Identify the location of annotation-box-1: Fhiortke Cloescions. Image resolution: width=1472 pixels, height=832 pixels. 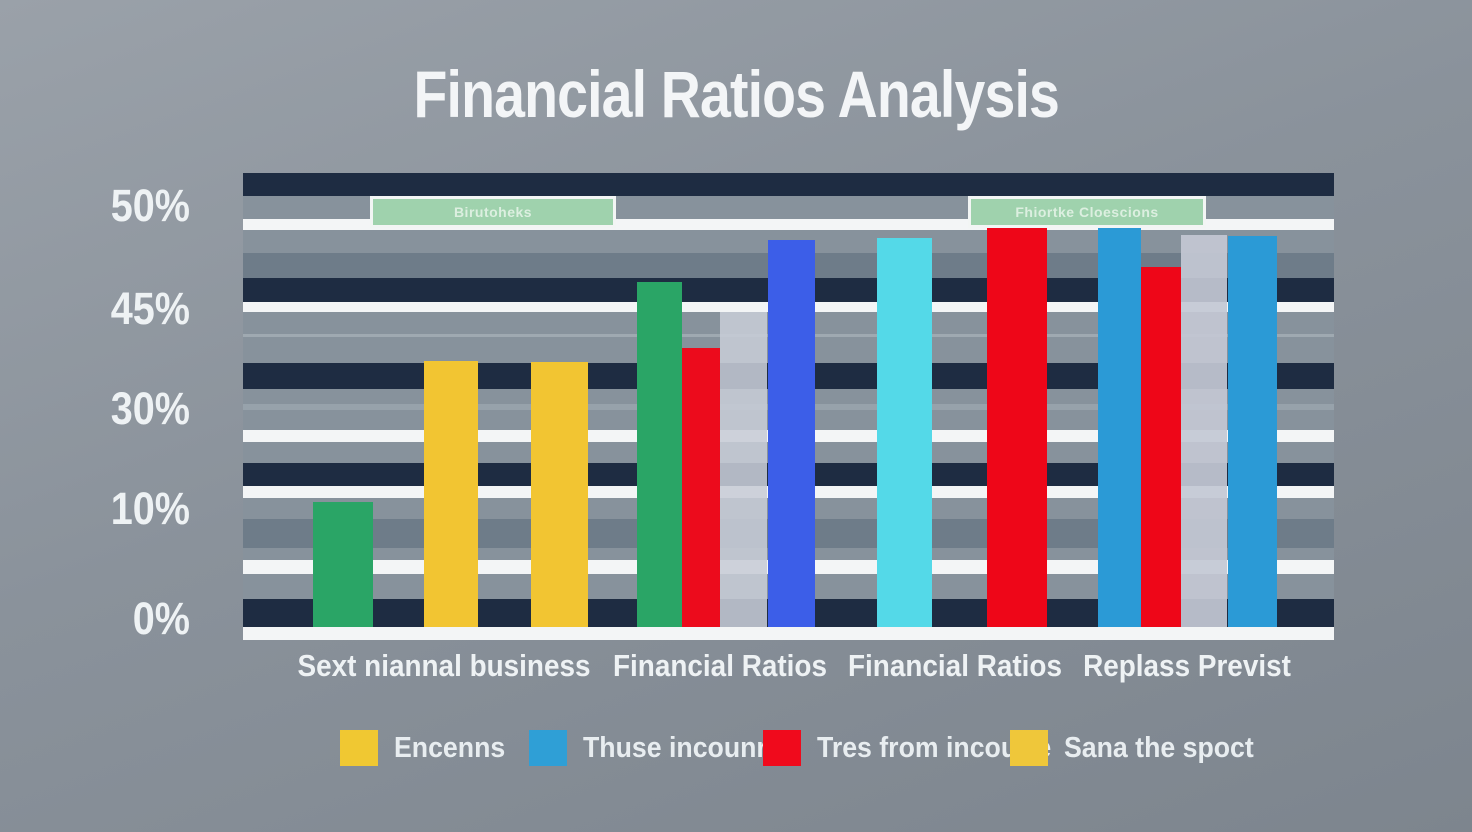
(1087, 212).